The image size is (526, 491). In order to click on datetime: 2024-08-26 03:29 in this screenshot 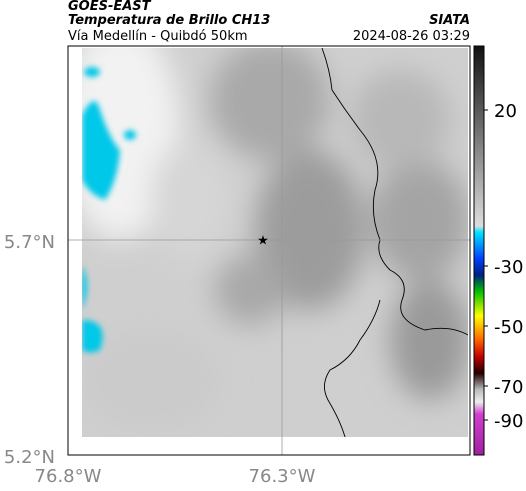, I will do `click(411, 36)`.